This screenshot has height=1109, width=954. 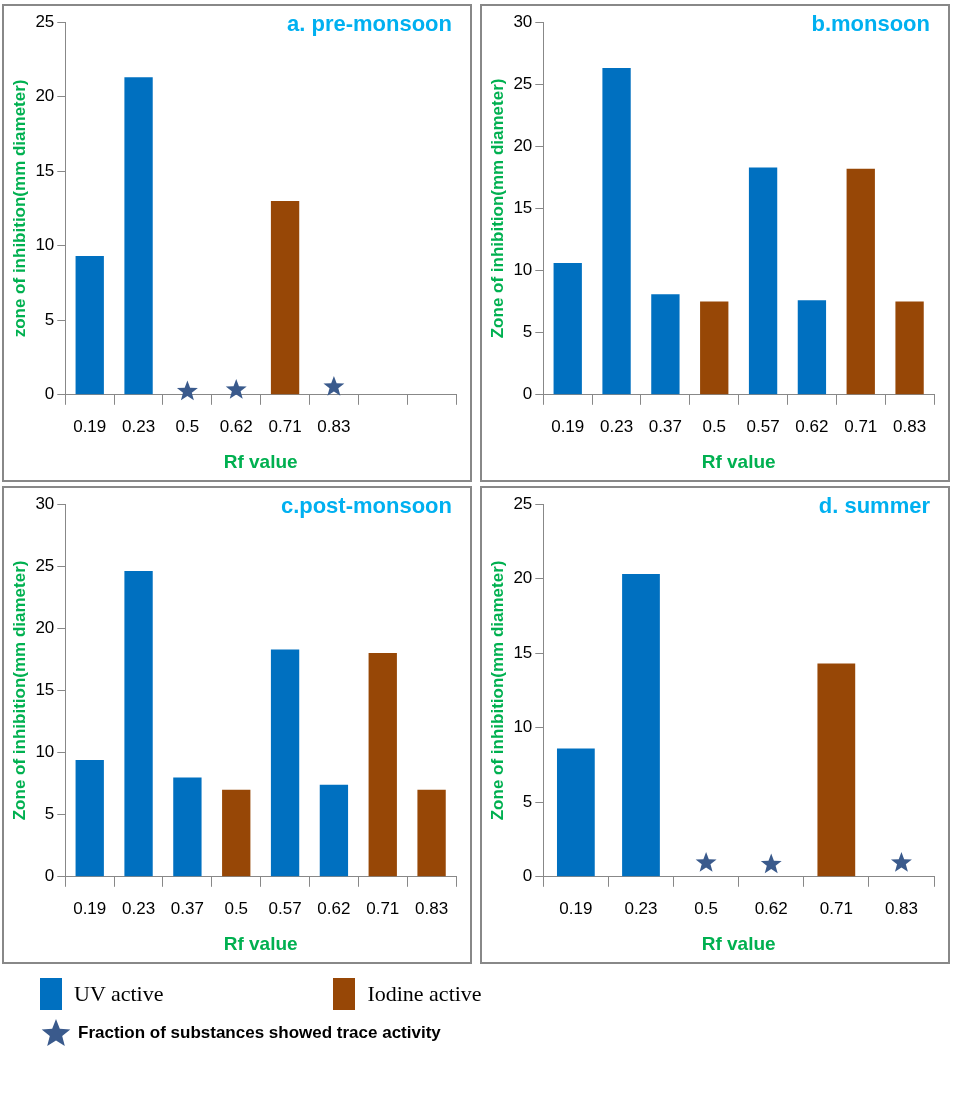 I want to click on legend-label: Fraction of substances showed trace activity, so click(x=259, y=1033).